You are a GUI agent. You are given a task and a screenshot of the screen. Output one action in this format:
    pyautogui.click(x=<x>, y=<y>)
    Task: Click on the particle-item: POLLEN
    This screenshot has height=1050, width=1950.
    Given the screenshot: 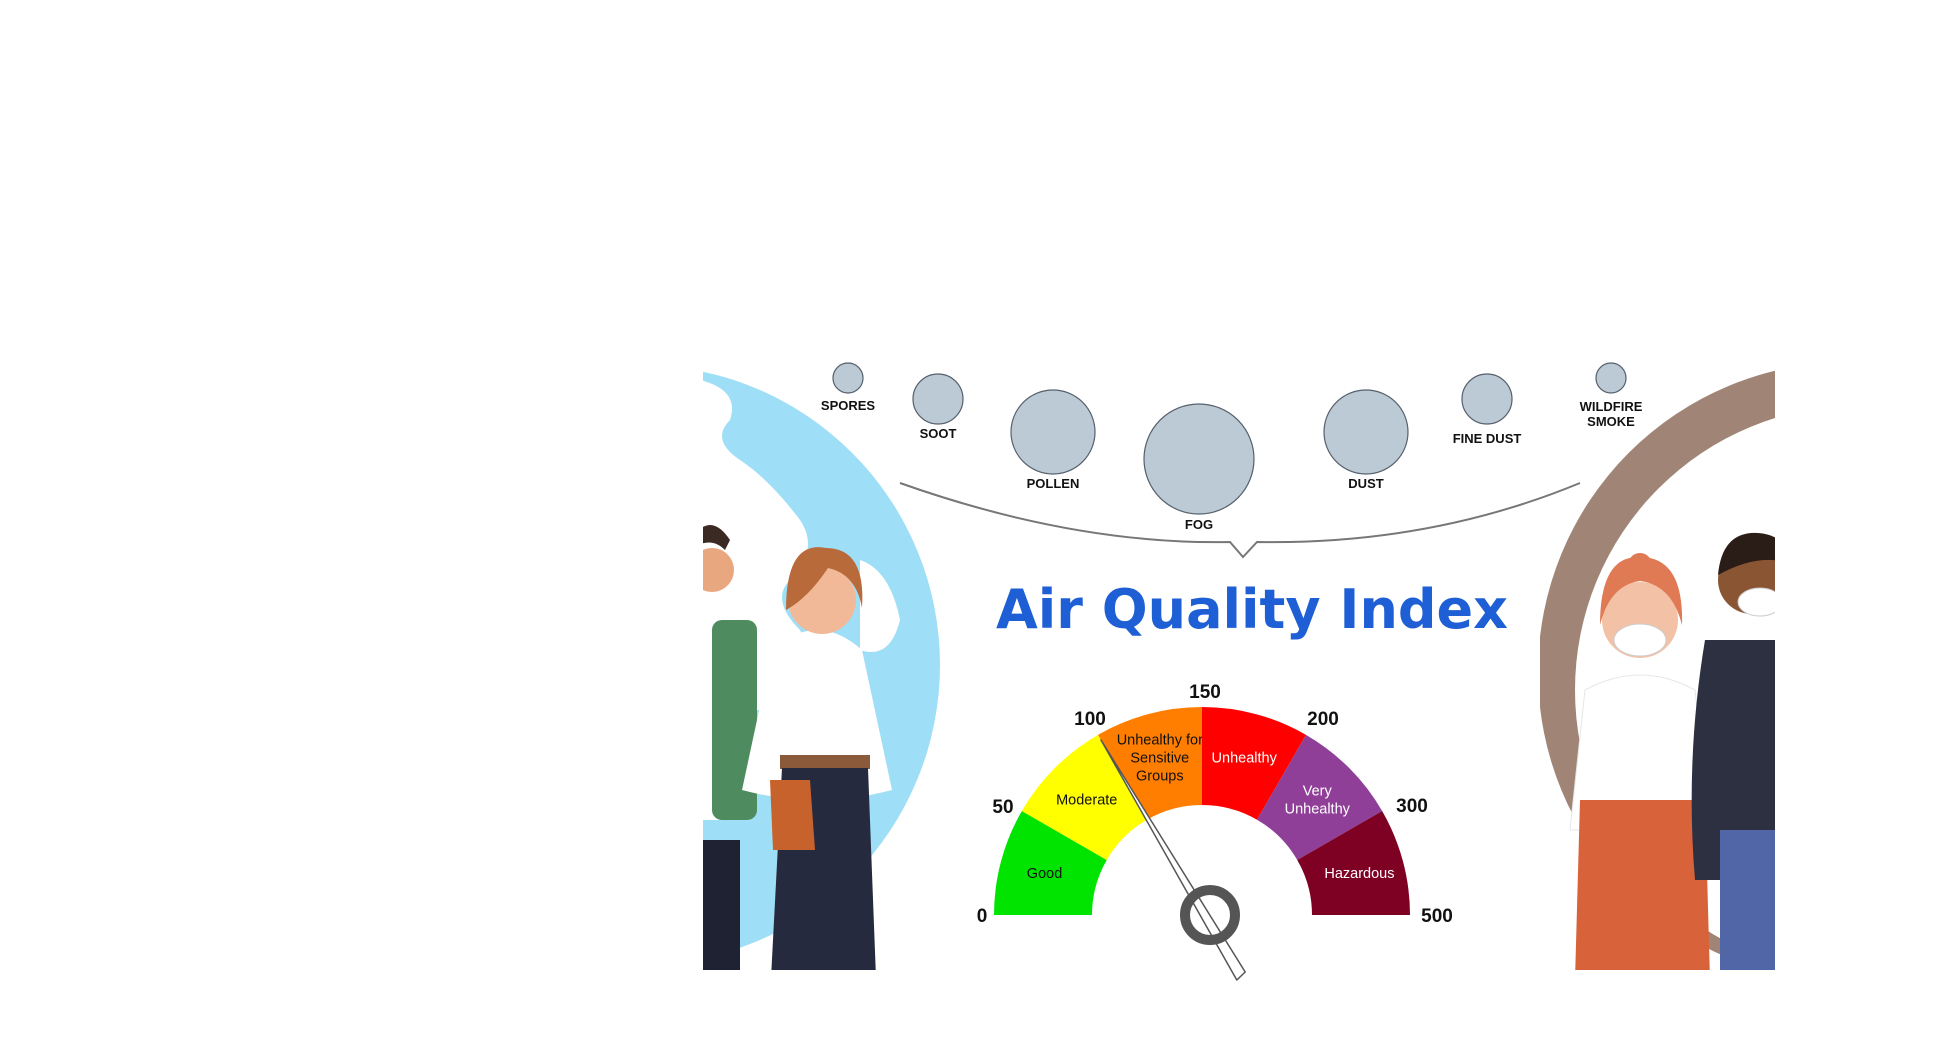 What is the action you would take?
    pyautogui.click(x=1053, y=440)
    